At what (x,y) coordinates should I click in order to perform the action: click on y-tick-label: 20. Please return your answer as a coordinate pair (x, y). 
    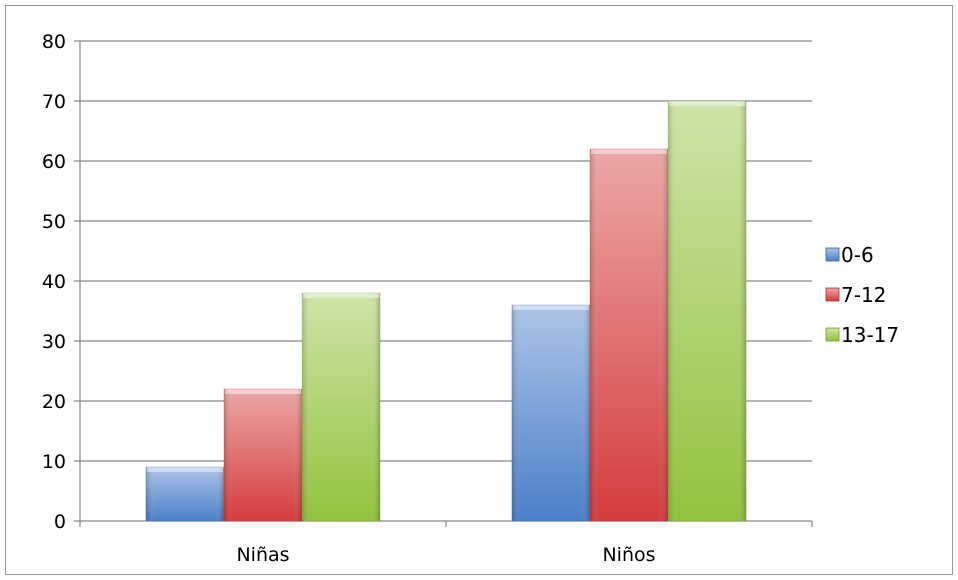
    Looking at the image, I should click on (54, 402).